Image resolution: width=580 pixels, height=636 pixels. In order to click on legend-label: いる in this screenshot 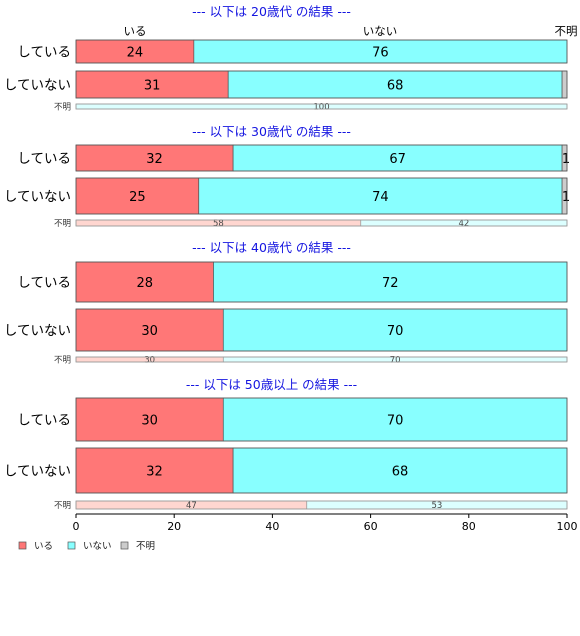, I will do `click(43, 546)`.